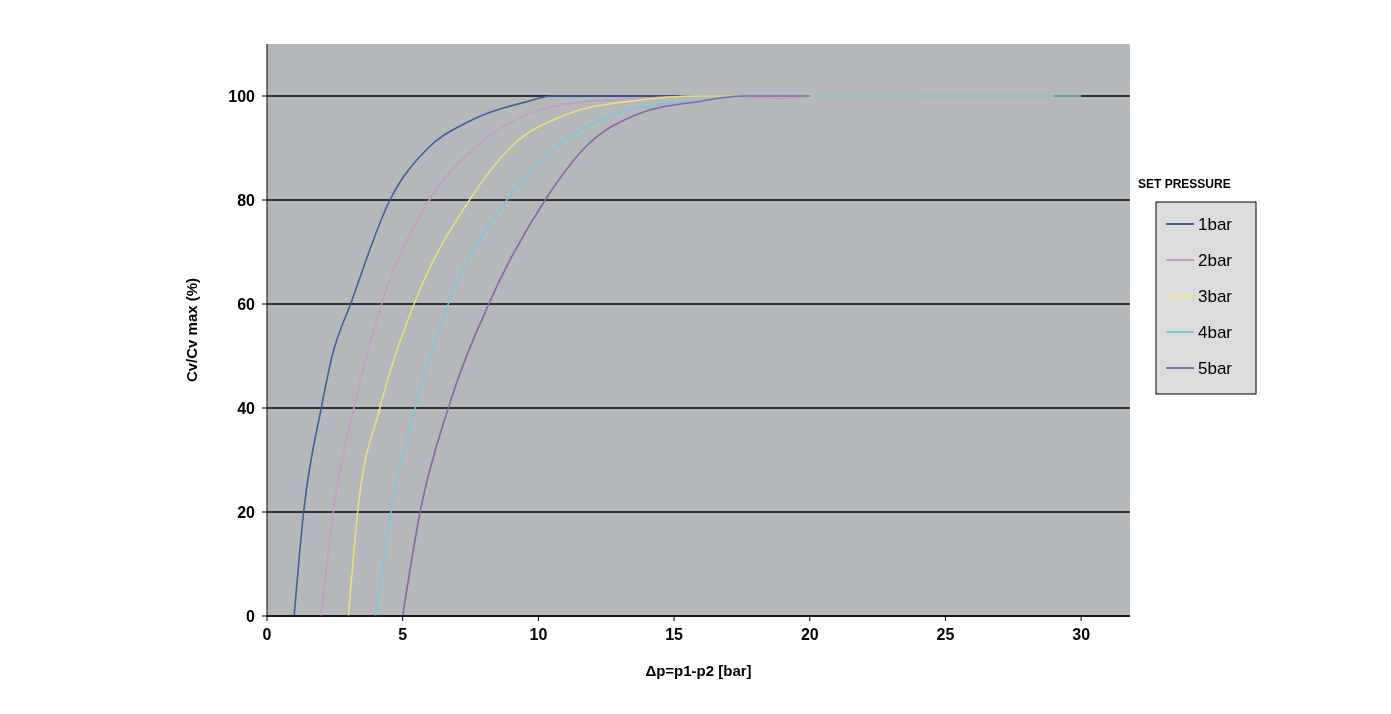 This screenshot has height=714, width=1391. What do you see at coordinates (403, 634) in the screenshot?
I see `x-tick-label: 5` at bounding box center [403, 634].